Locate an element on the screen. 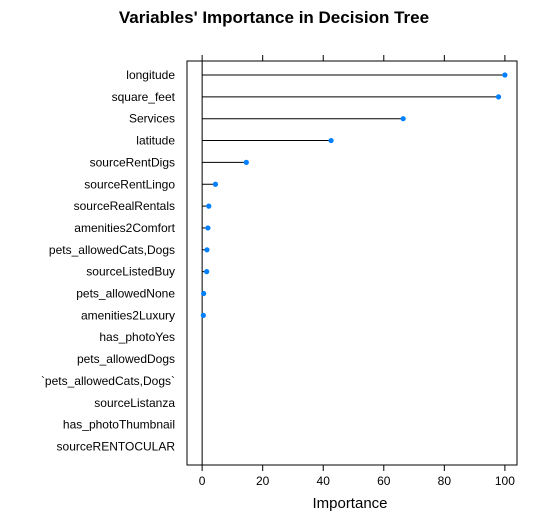 The height and width of the screenshot is (532, 548). category-label: sourceRealRentals is located at coordinates (124, 206).